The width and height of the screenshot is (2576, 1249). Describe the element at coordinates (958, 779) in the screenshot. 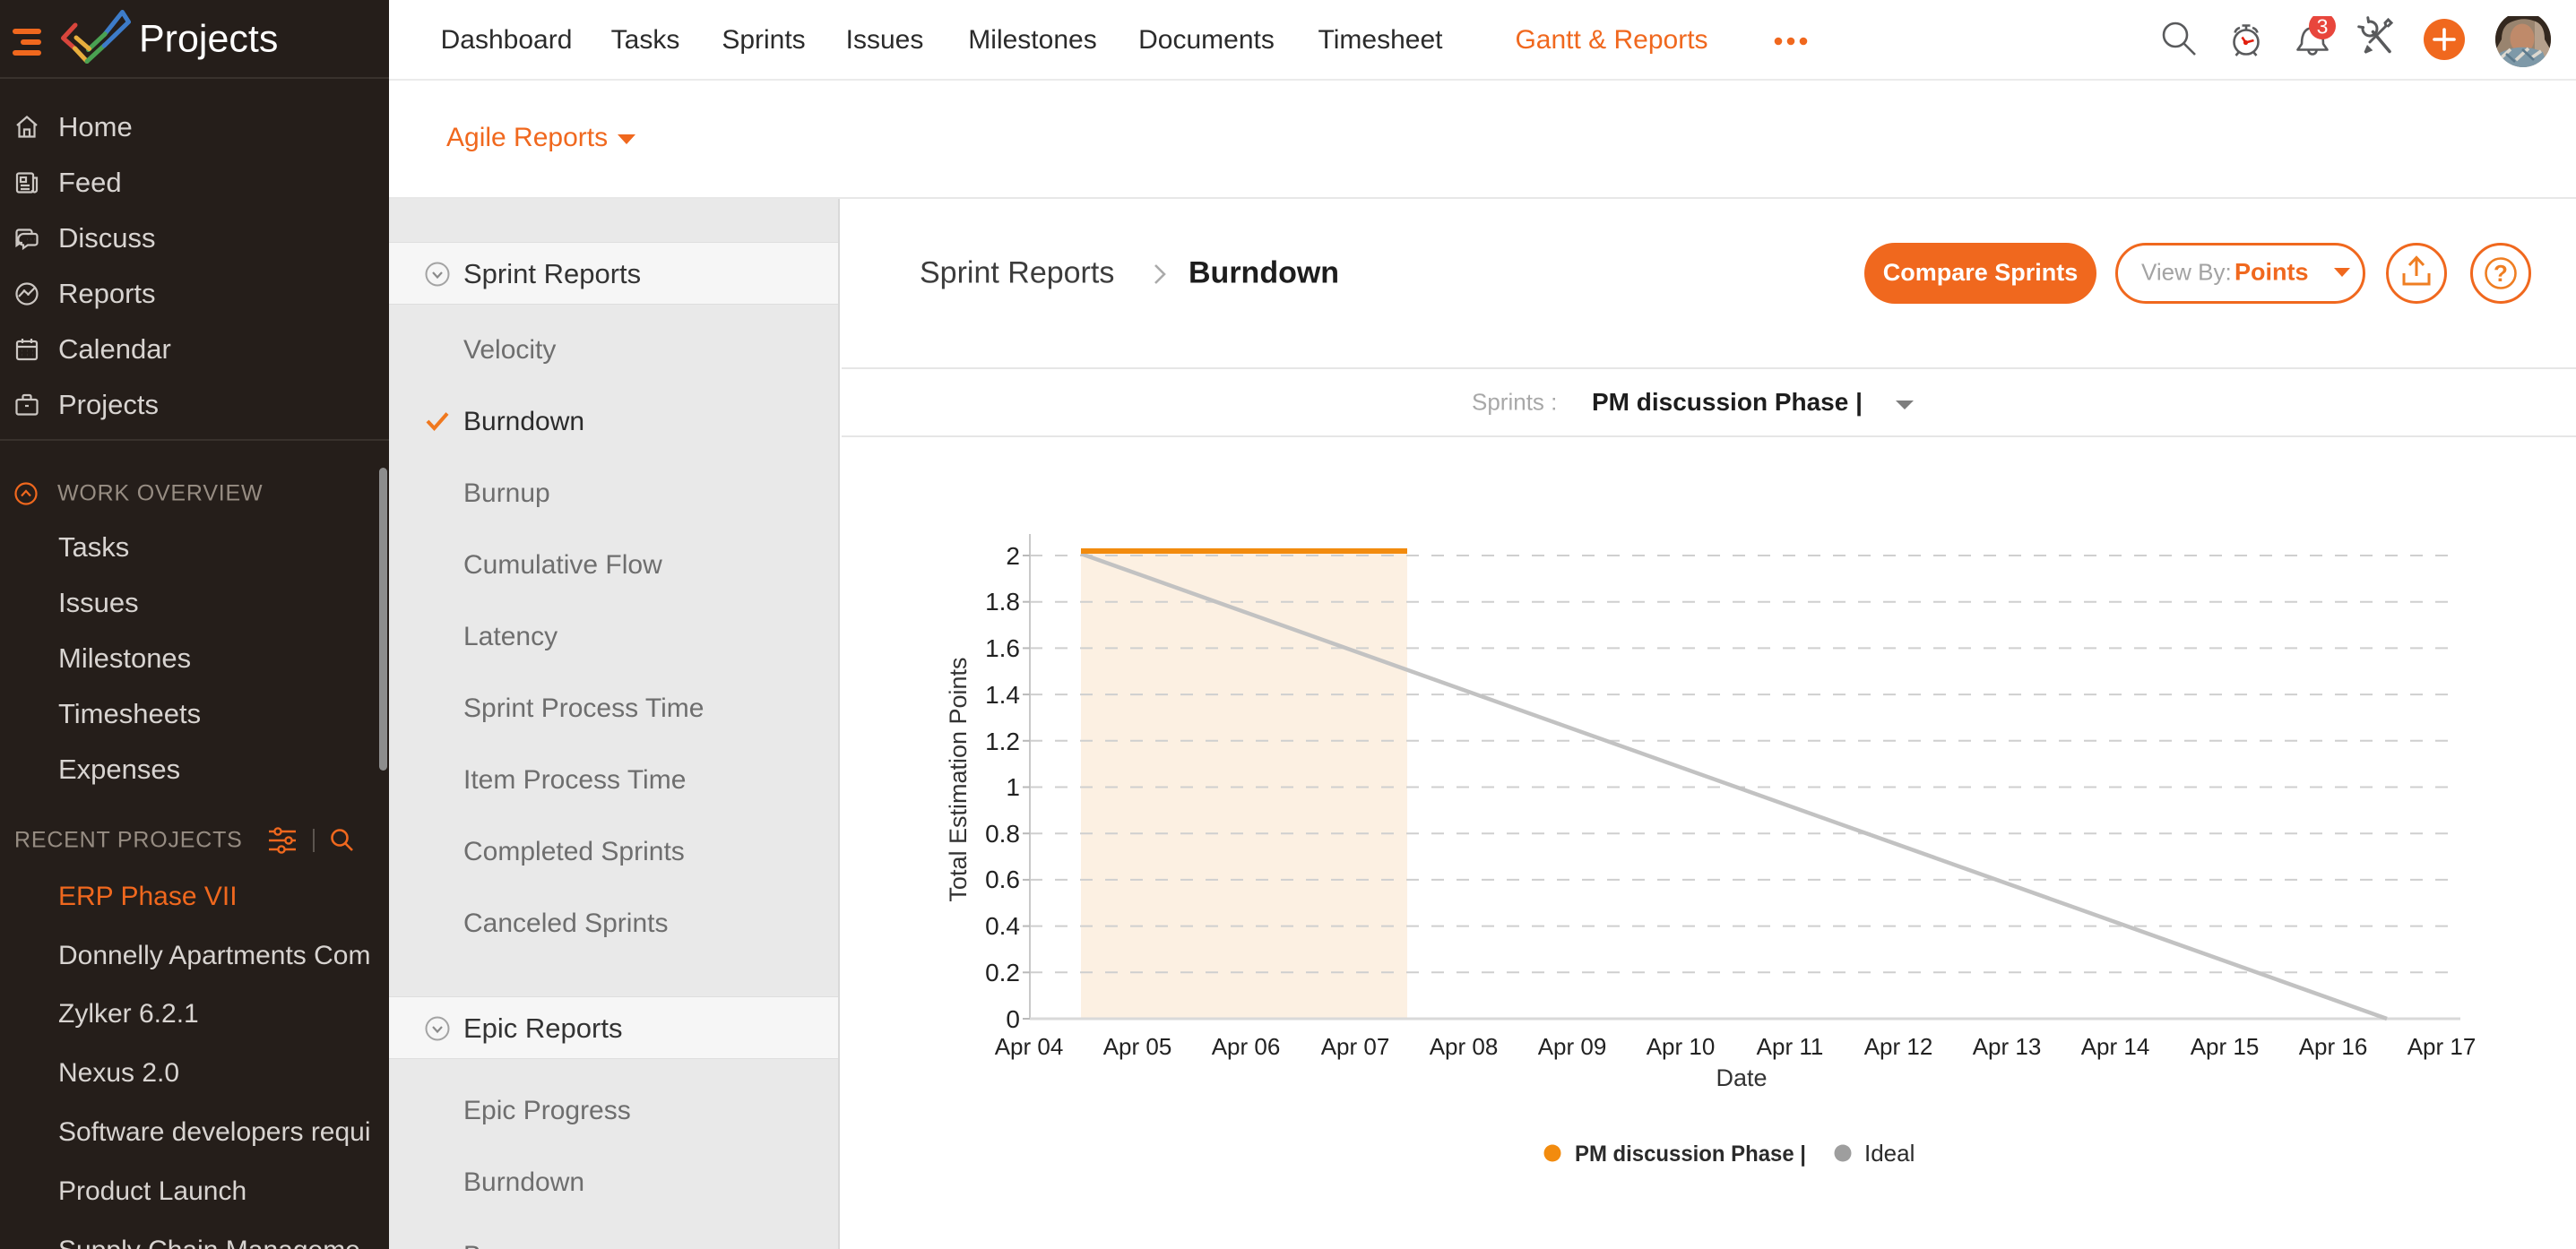

I see `svg-text: Total Estimation Points` at that location.